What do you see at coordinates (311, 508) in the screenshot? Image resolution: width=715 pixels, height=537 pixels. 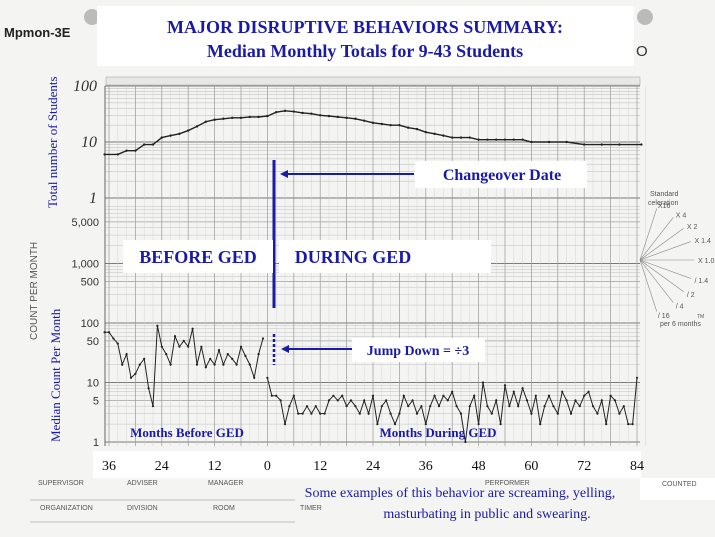 I see `form-timer: TIMER` at bounding box center [311, 508].